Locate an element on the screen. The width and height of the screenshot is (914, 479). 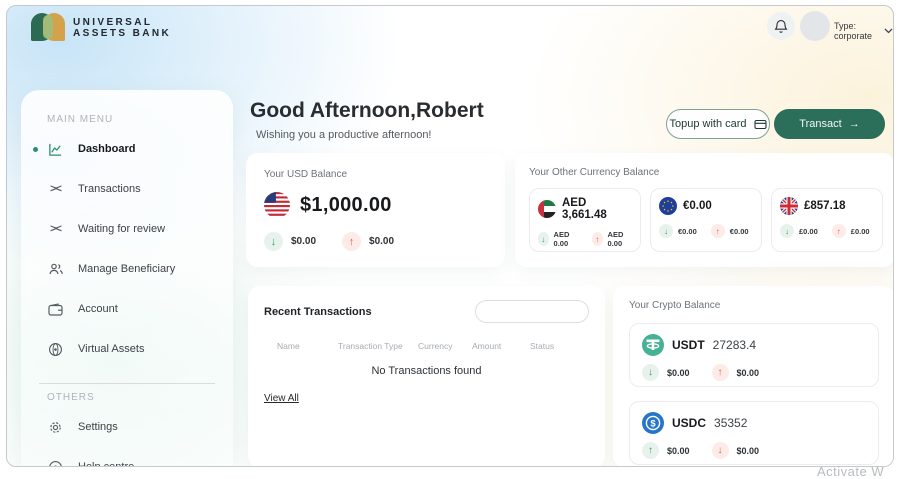
account-type-dropdown: Type: corporate is located at coordinates (863, 31).